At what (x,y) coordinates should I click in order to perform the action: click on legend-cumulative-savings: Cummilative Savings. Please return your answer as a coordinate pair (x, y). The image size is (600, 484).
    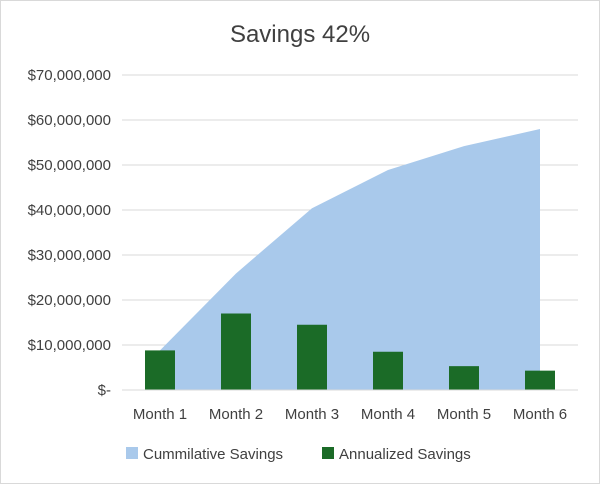
    Looking at the image, I should click on (204, 454).